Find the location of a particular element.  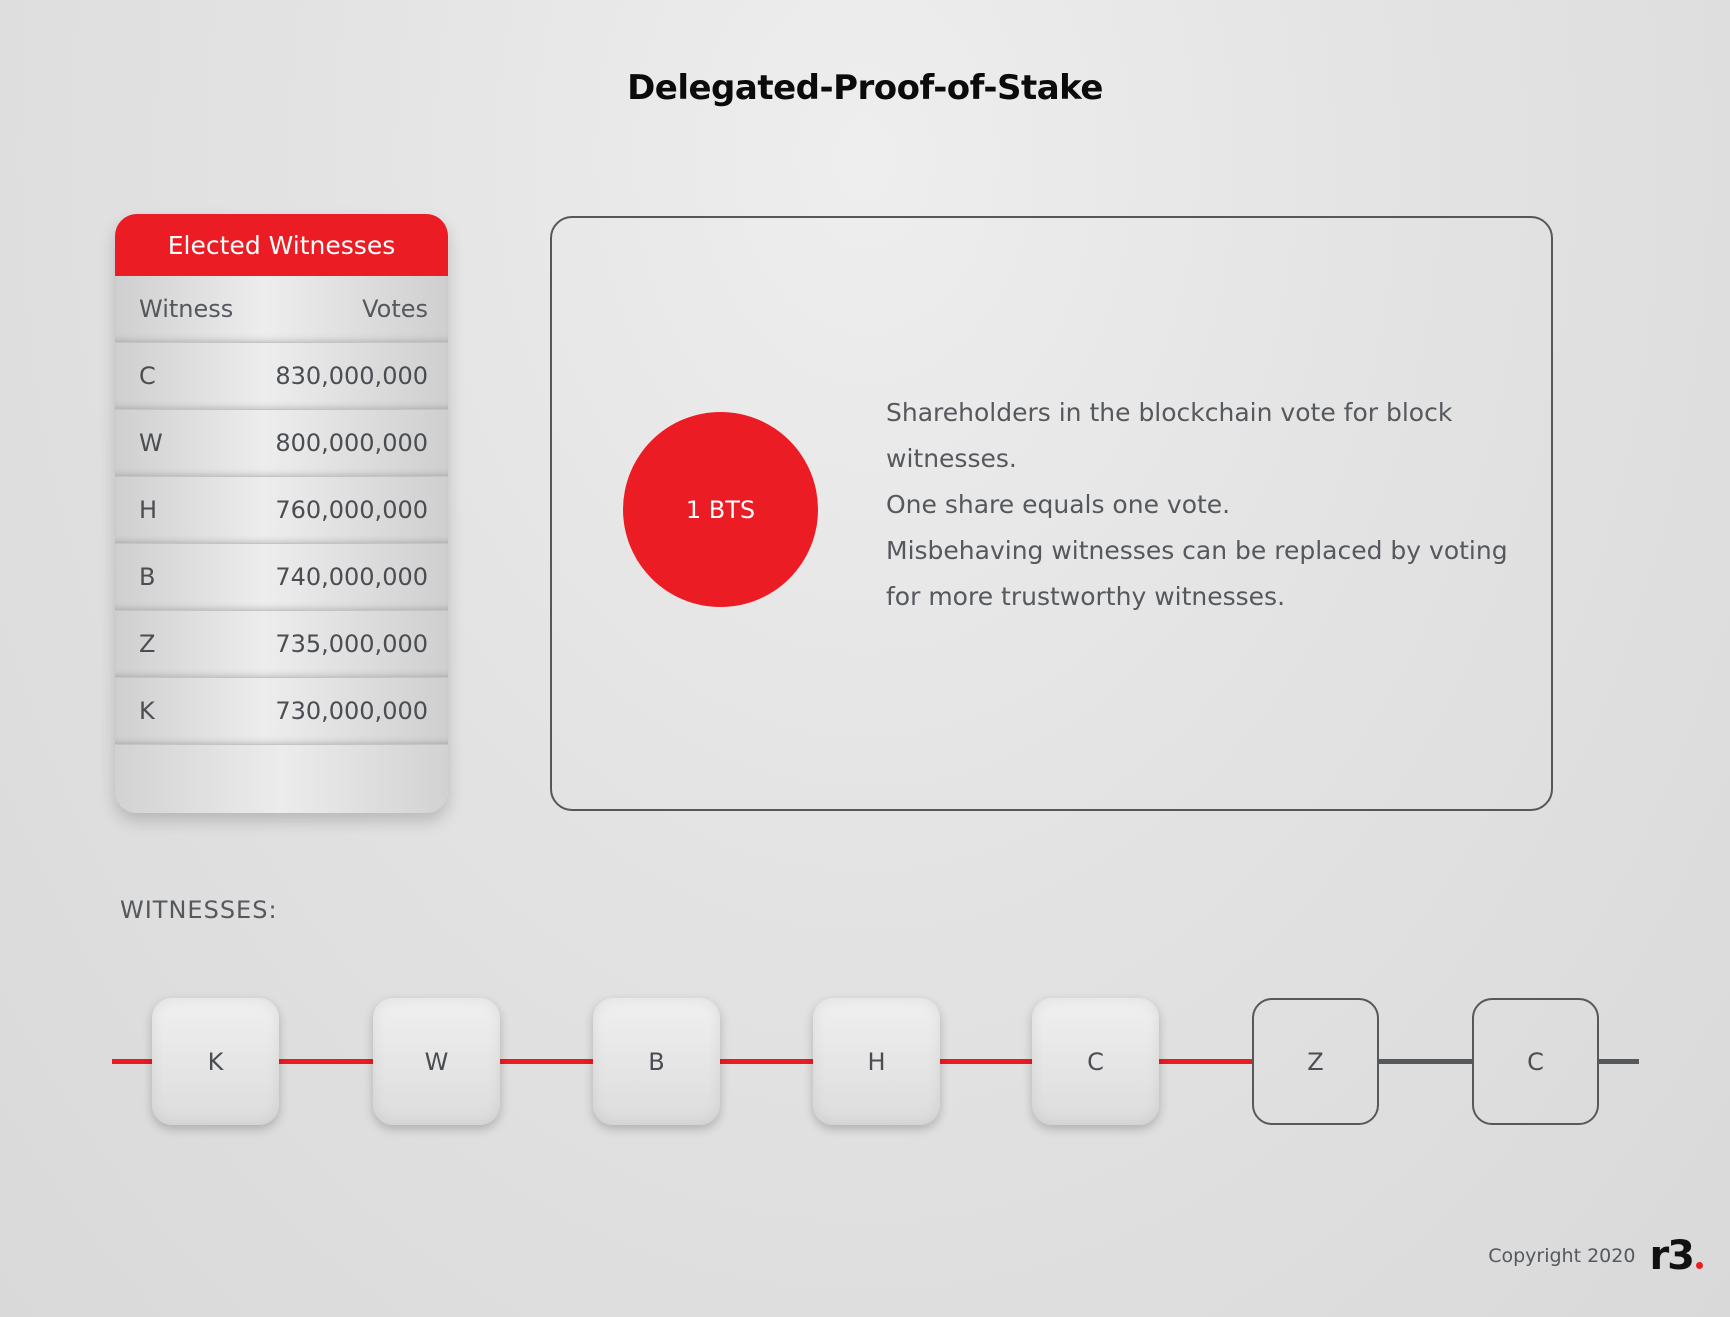

witness-votes: 830,000,000 is located at coordinates (351, 376).